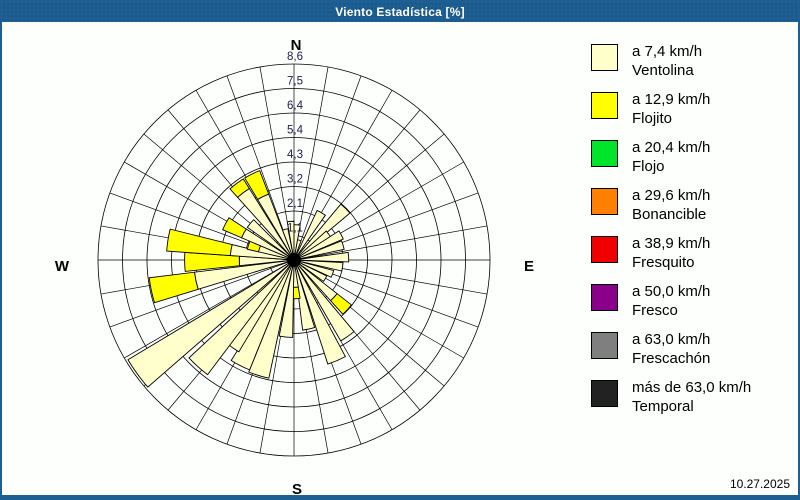  I want to click on legend-item-frescach-n: a 63,0 km/h Frescachón, so click(651, 349).